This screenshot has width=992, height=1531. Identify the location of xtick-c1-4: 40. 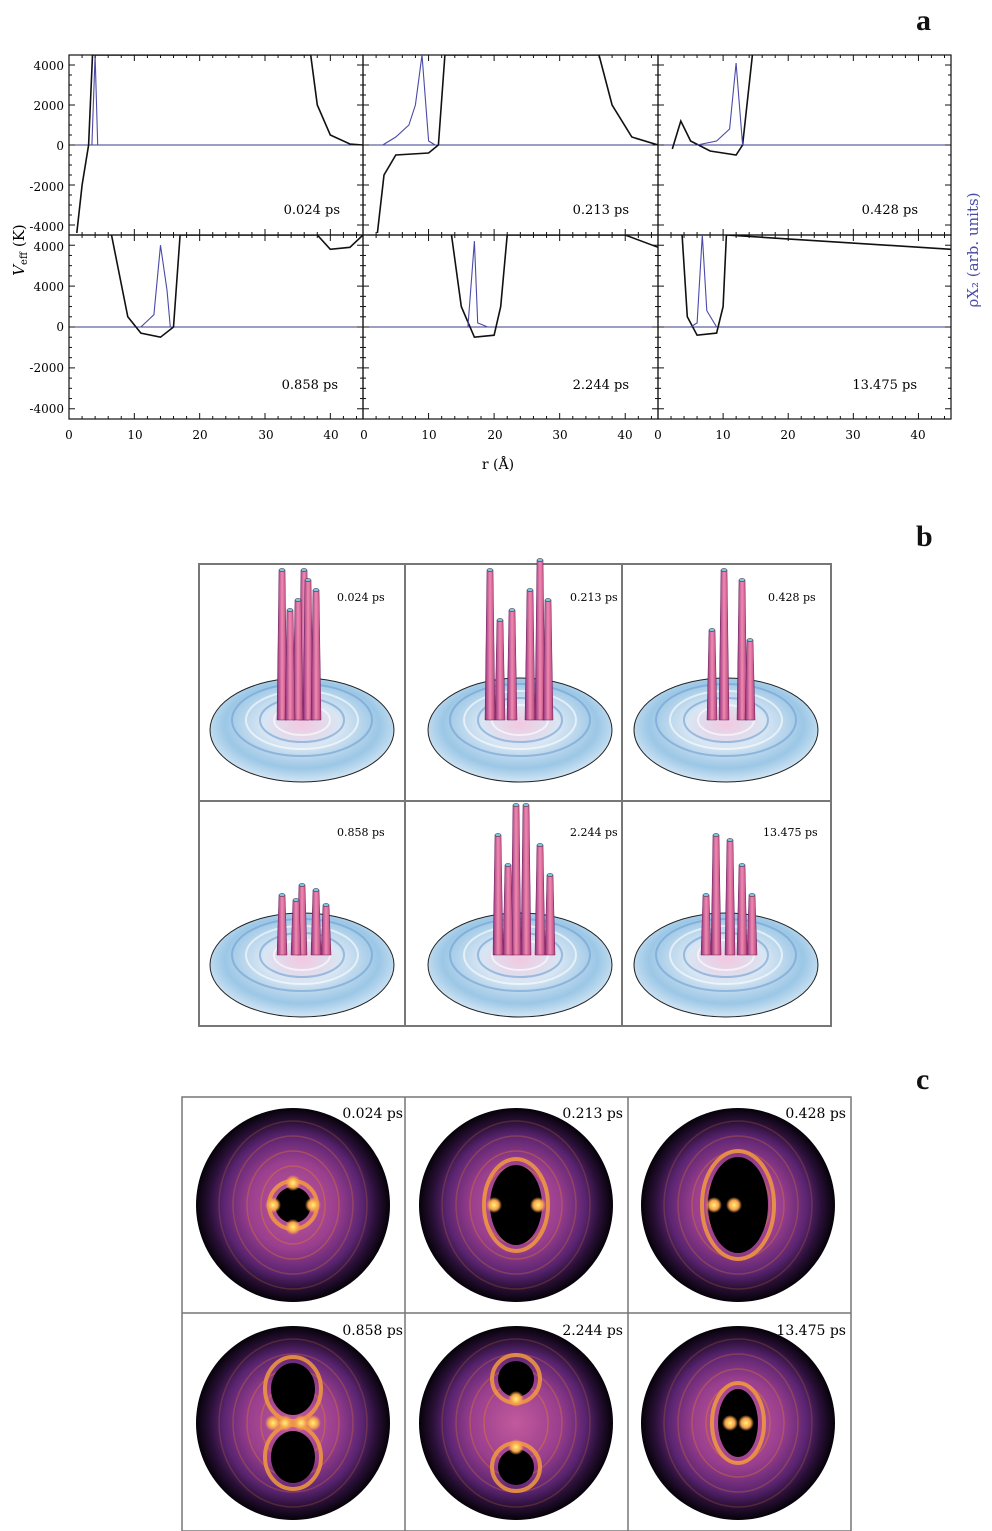
(330, 435).